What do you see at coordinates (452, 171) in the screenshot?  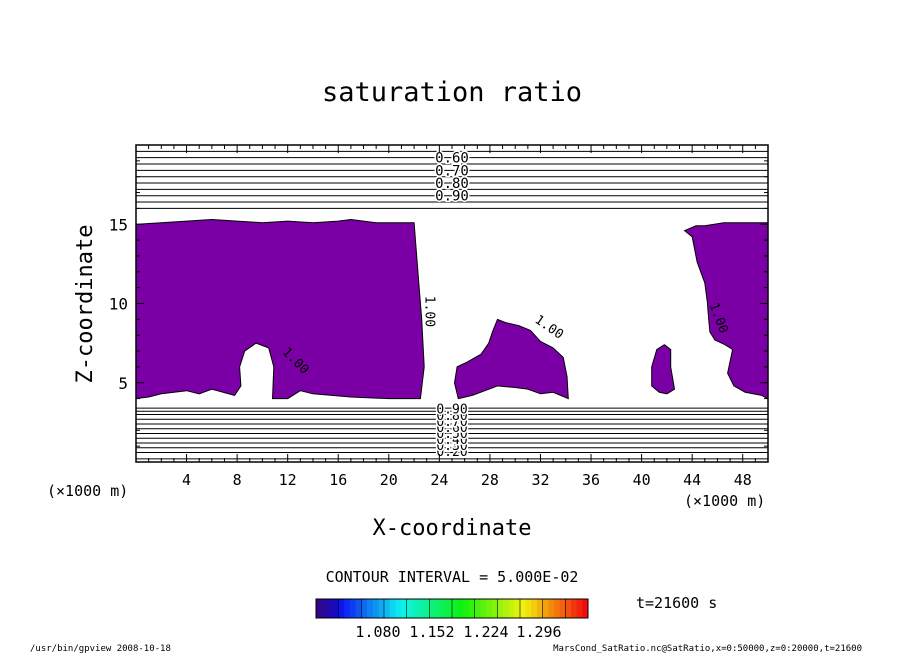 I see `contour-label-upper: 0.70` at bounding box center [452, 171].